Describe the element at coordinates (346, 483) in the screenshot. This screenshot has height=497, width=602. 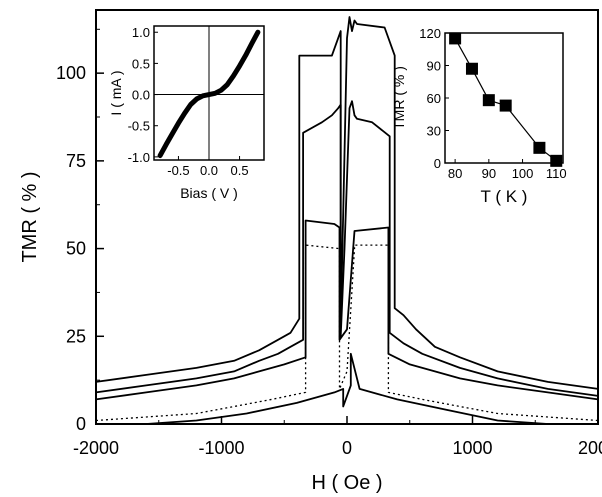
I see `main-x-axis-label: H ( Oe )` at that location.